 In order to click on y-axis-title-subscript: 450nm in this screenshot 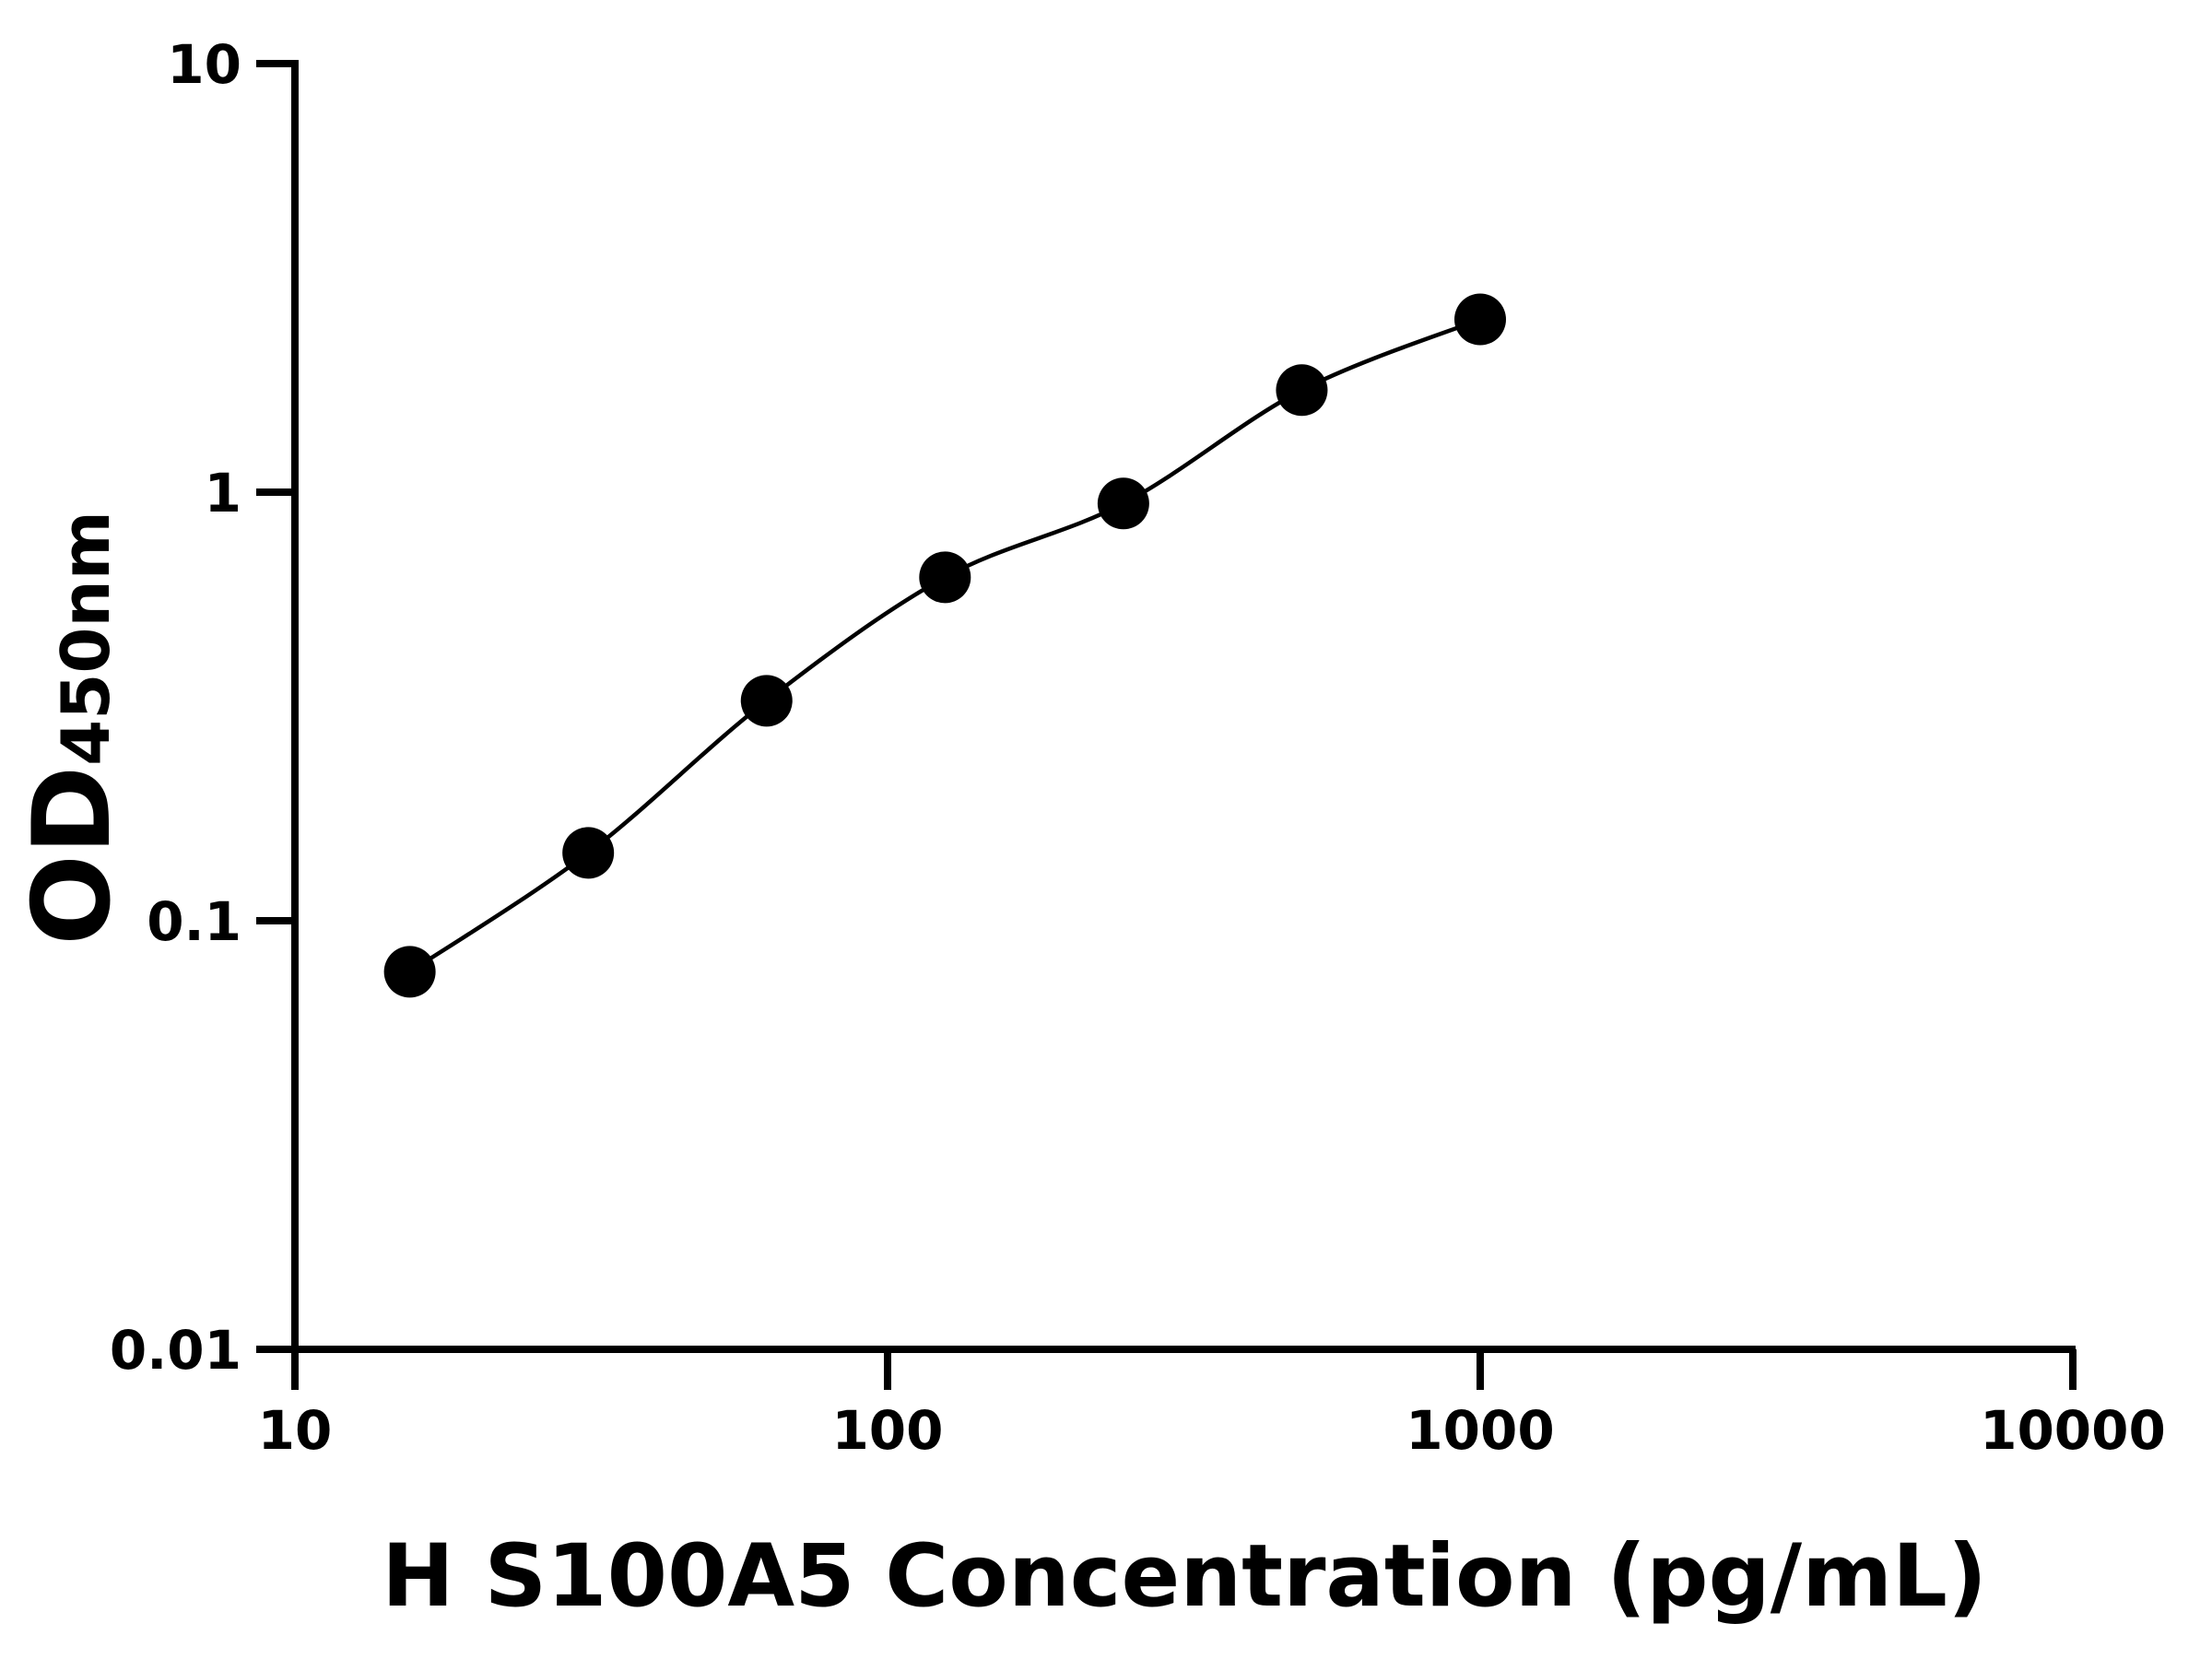, I will do `click(85, 638)`.